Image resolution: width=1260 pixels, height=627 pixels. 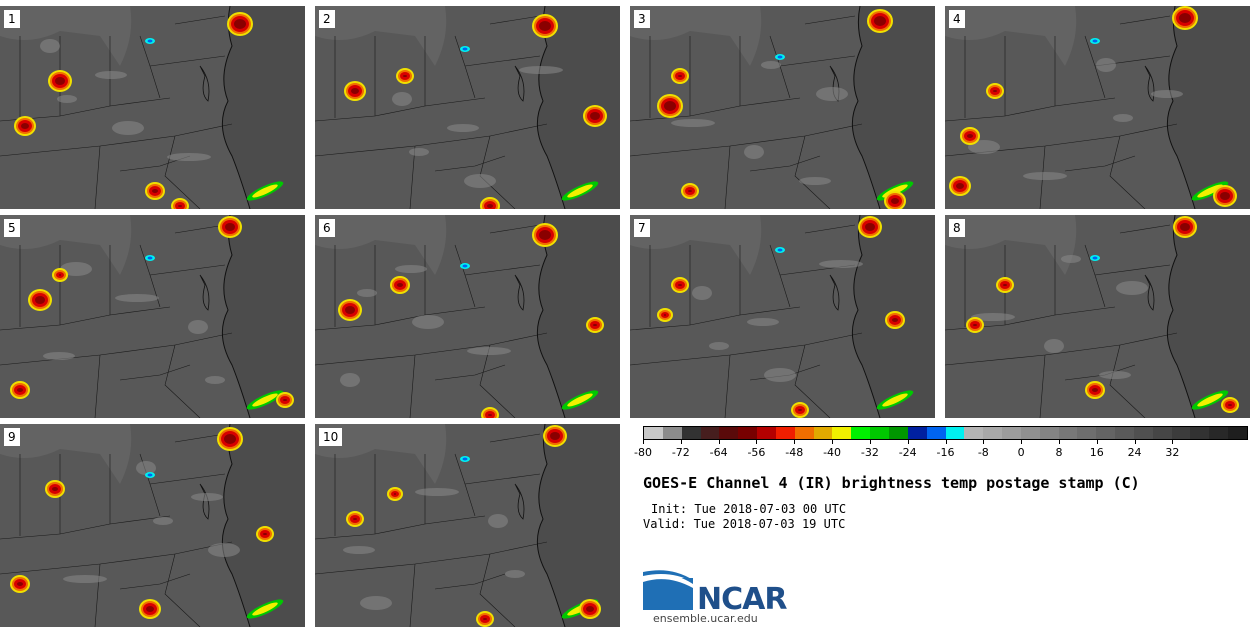 What do you see at coordinates (680, 452) in the screenshot?
I see `colorbar-tick-label: -72` at bounding box center [680, 452].